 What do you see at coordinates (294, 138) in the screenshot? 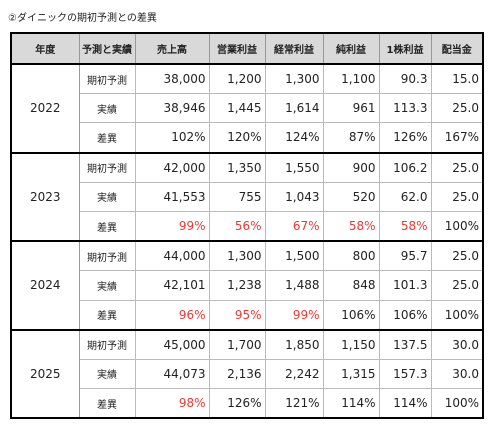
I see `value-cell: 124%` at bounding box center [294, 138].